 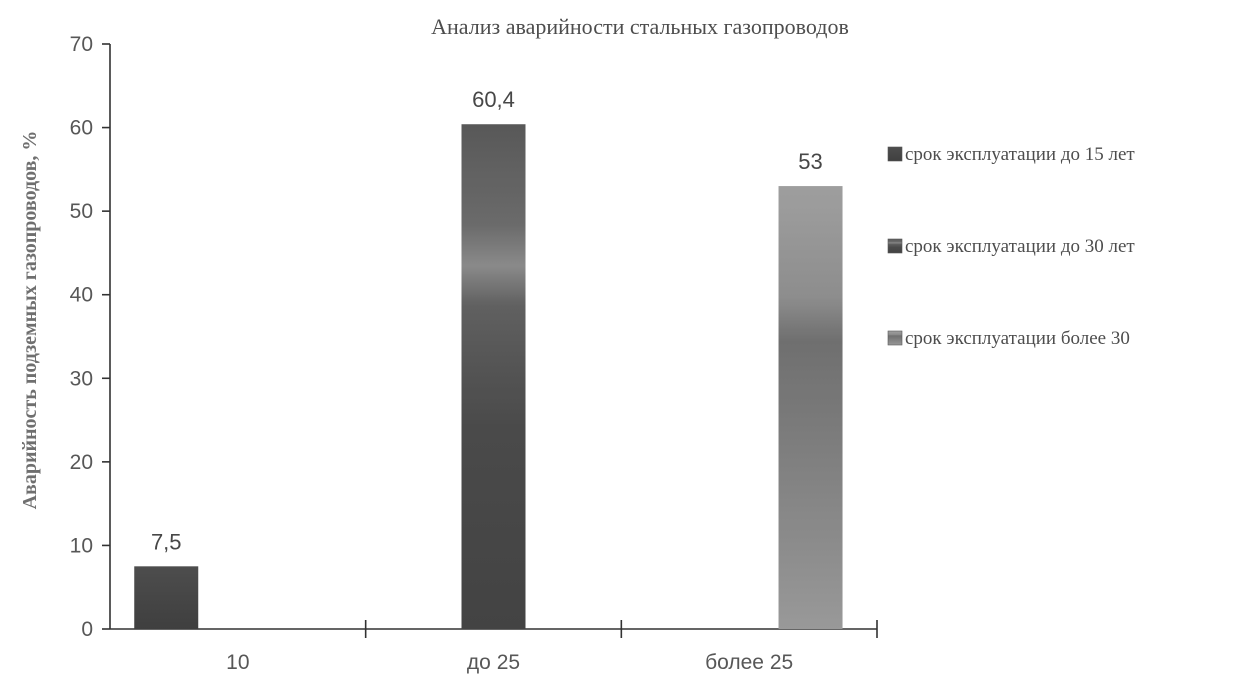 I want to click on x-tick-label: более 25, so click(x=749, y=662).